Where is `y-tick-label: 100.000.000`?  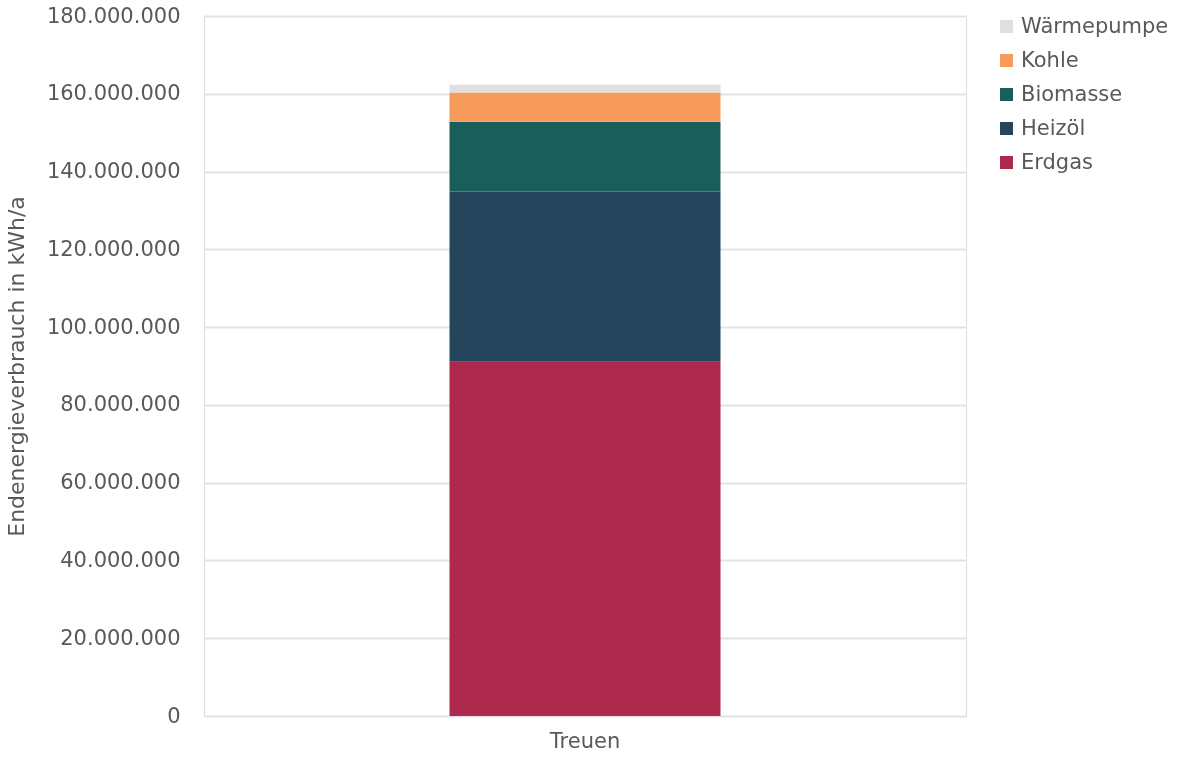 y-tick-label: 100.000.000 is located at coordinates (113, 326).